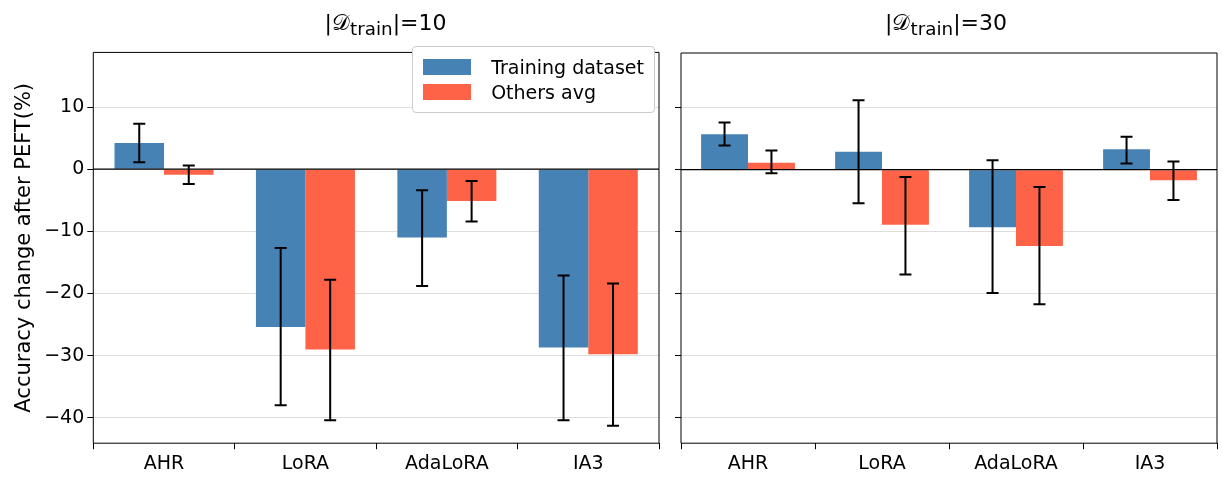  Describe the element at coordinates (64, 415) in the screenshot. I see `y-tick-label: −40` at that location.